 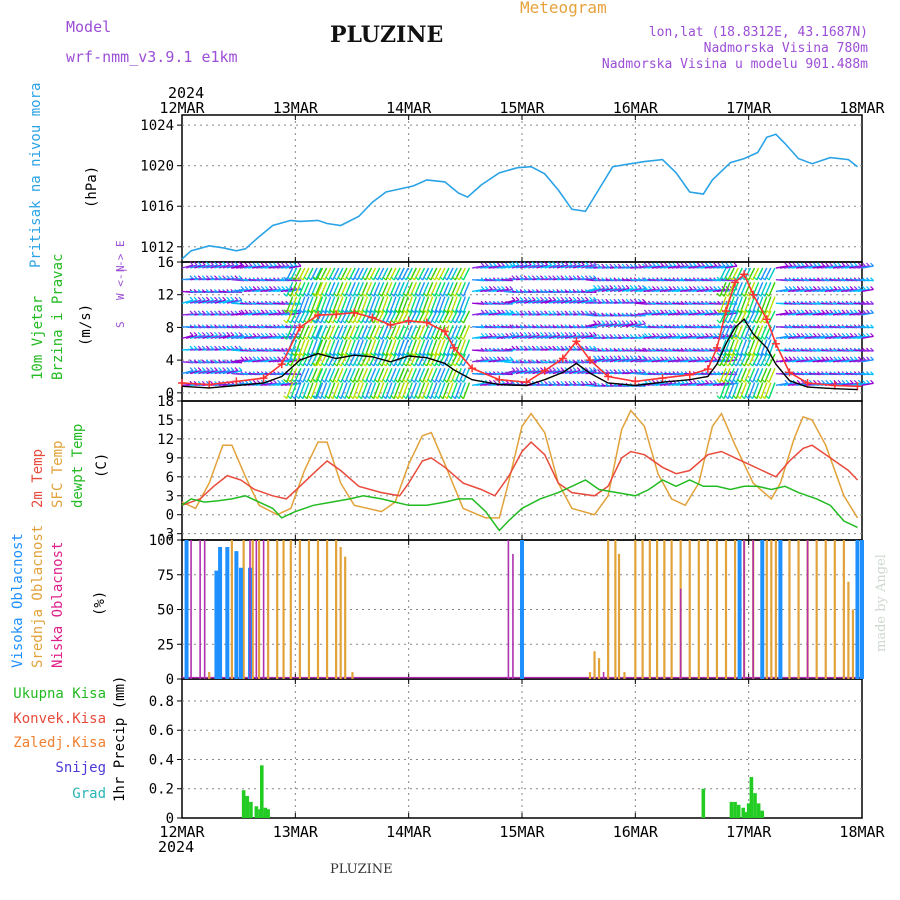 What do you see at coordinates (165, 402) in the screenshot?
I see `ytick-label-temperature: 18` at bounding box center [165, 402].